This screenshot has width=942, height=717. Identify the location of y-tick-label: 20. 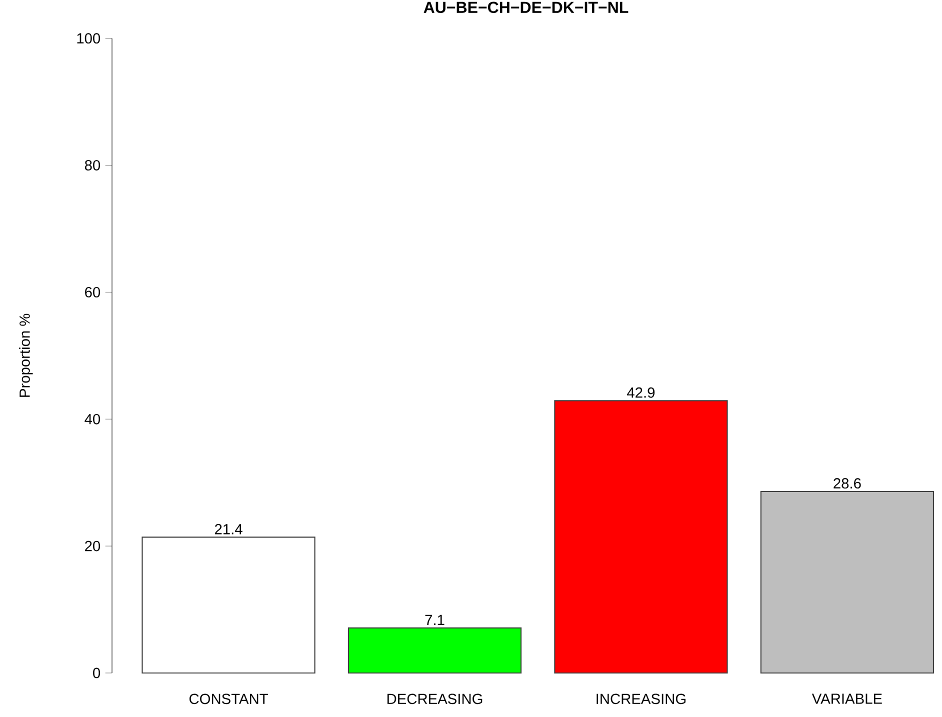
(92, 546).